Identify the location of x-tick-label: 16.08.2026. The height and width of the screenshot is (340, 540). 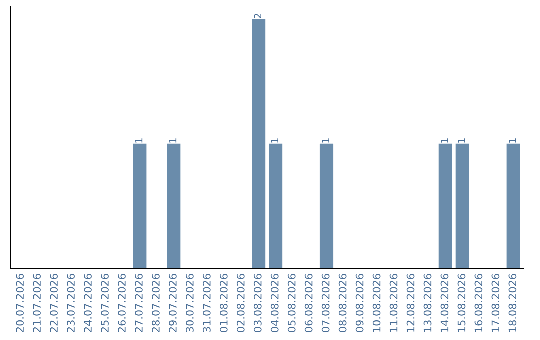
(478, 303).